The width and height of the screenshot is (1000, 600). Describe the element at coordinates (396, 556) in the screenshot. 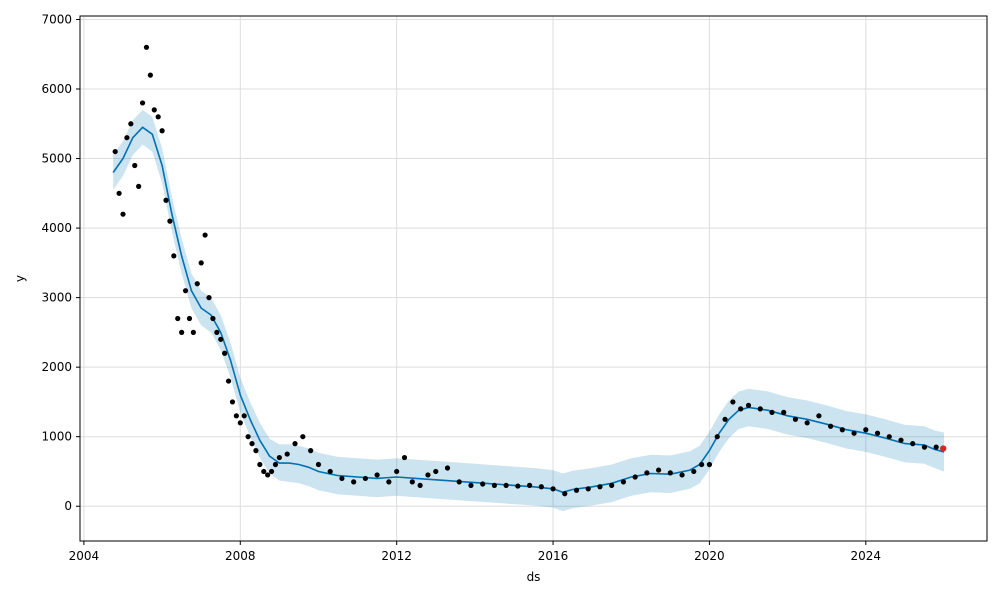

I see `x-tick-label: 2012` at that location.